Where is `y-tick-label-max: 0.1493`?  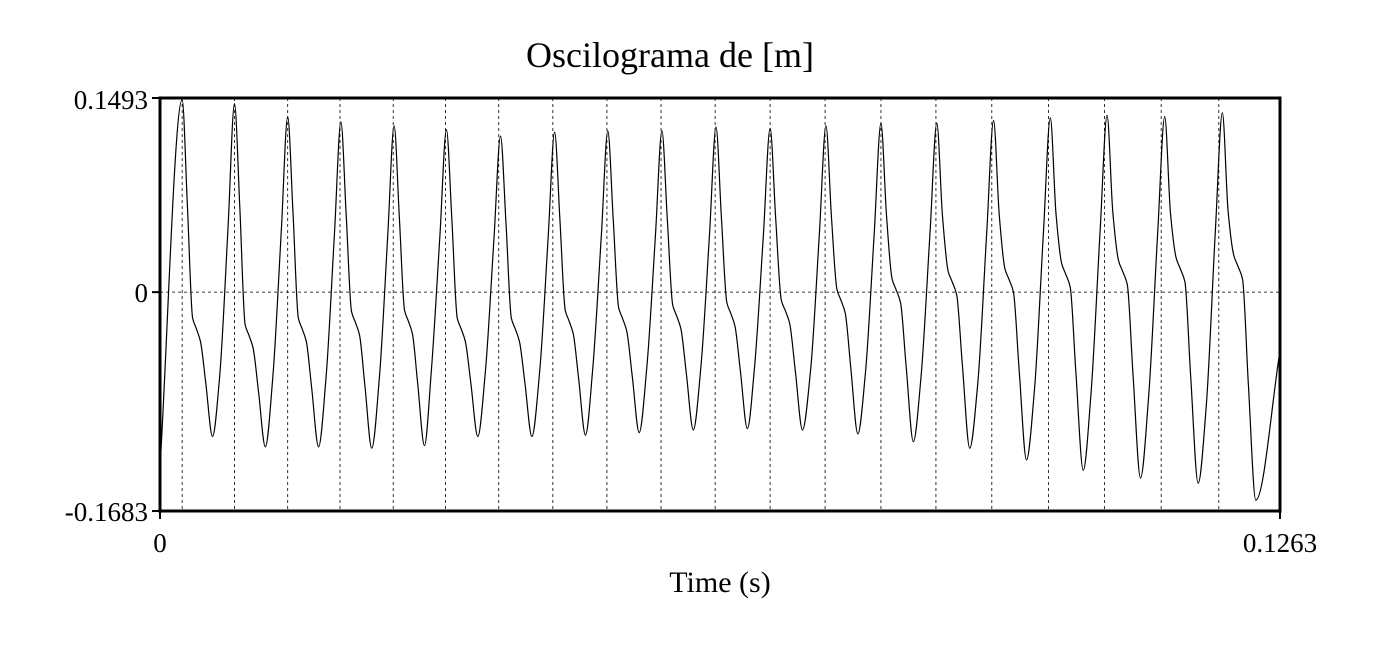 y-tick-label-max: 0.1493 is located at coordinates (111, 100).